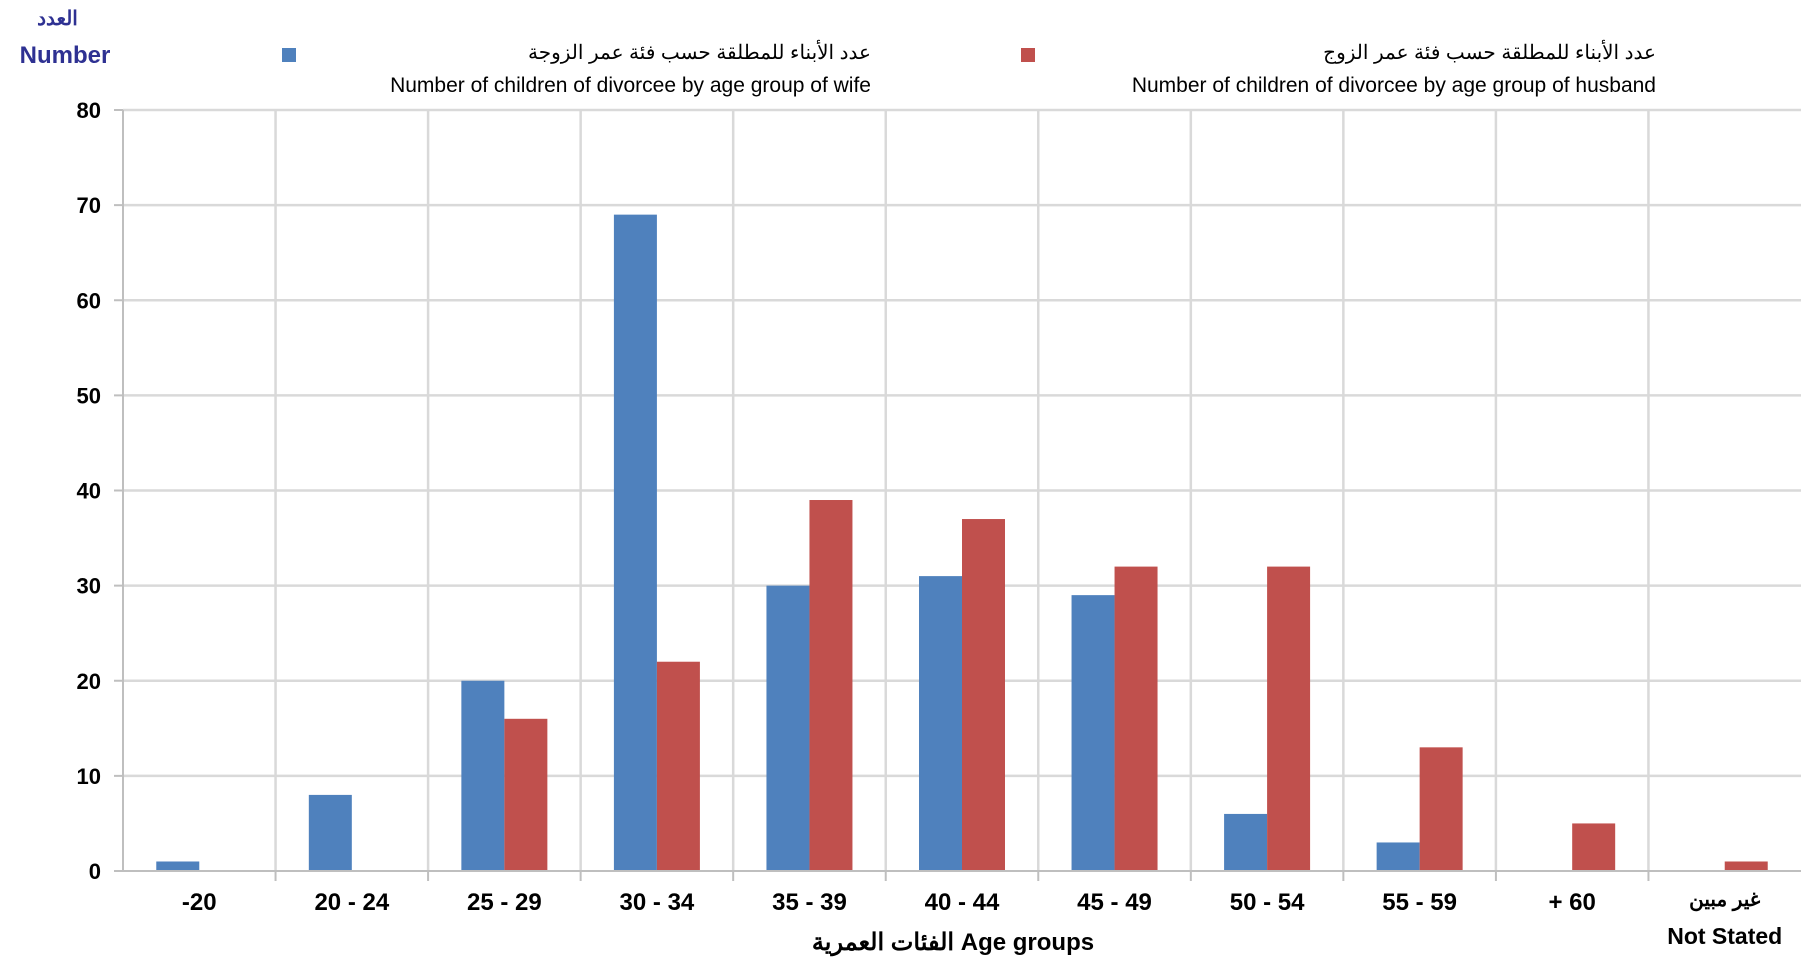 The width and height of the screenshot is (1801, 967). What do you see at coordinates (89, 205) in the screenshot?
I see `y-tick-label-70: 70` at bounding box center [89, 205].